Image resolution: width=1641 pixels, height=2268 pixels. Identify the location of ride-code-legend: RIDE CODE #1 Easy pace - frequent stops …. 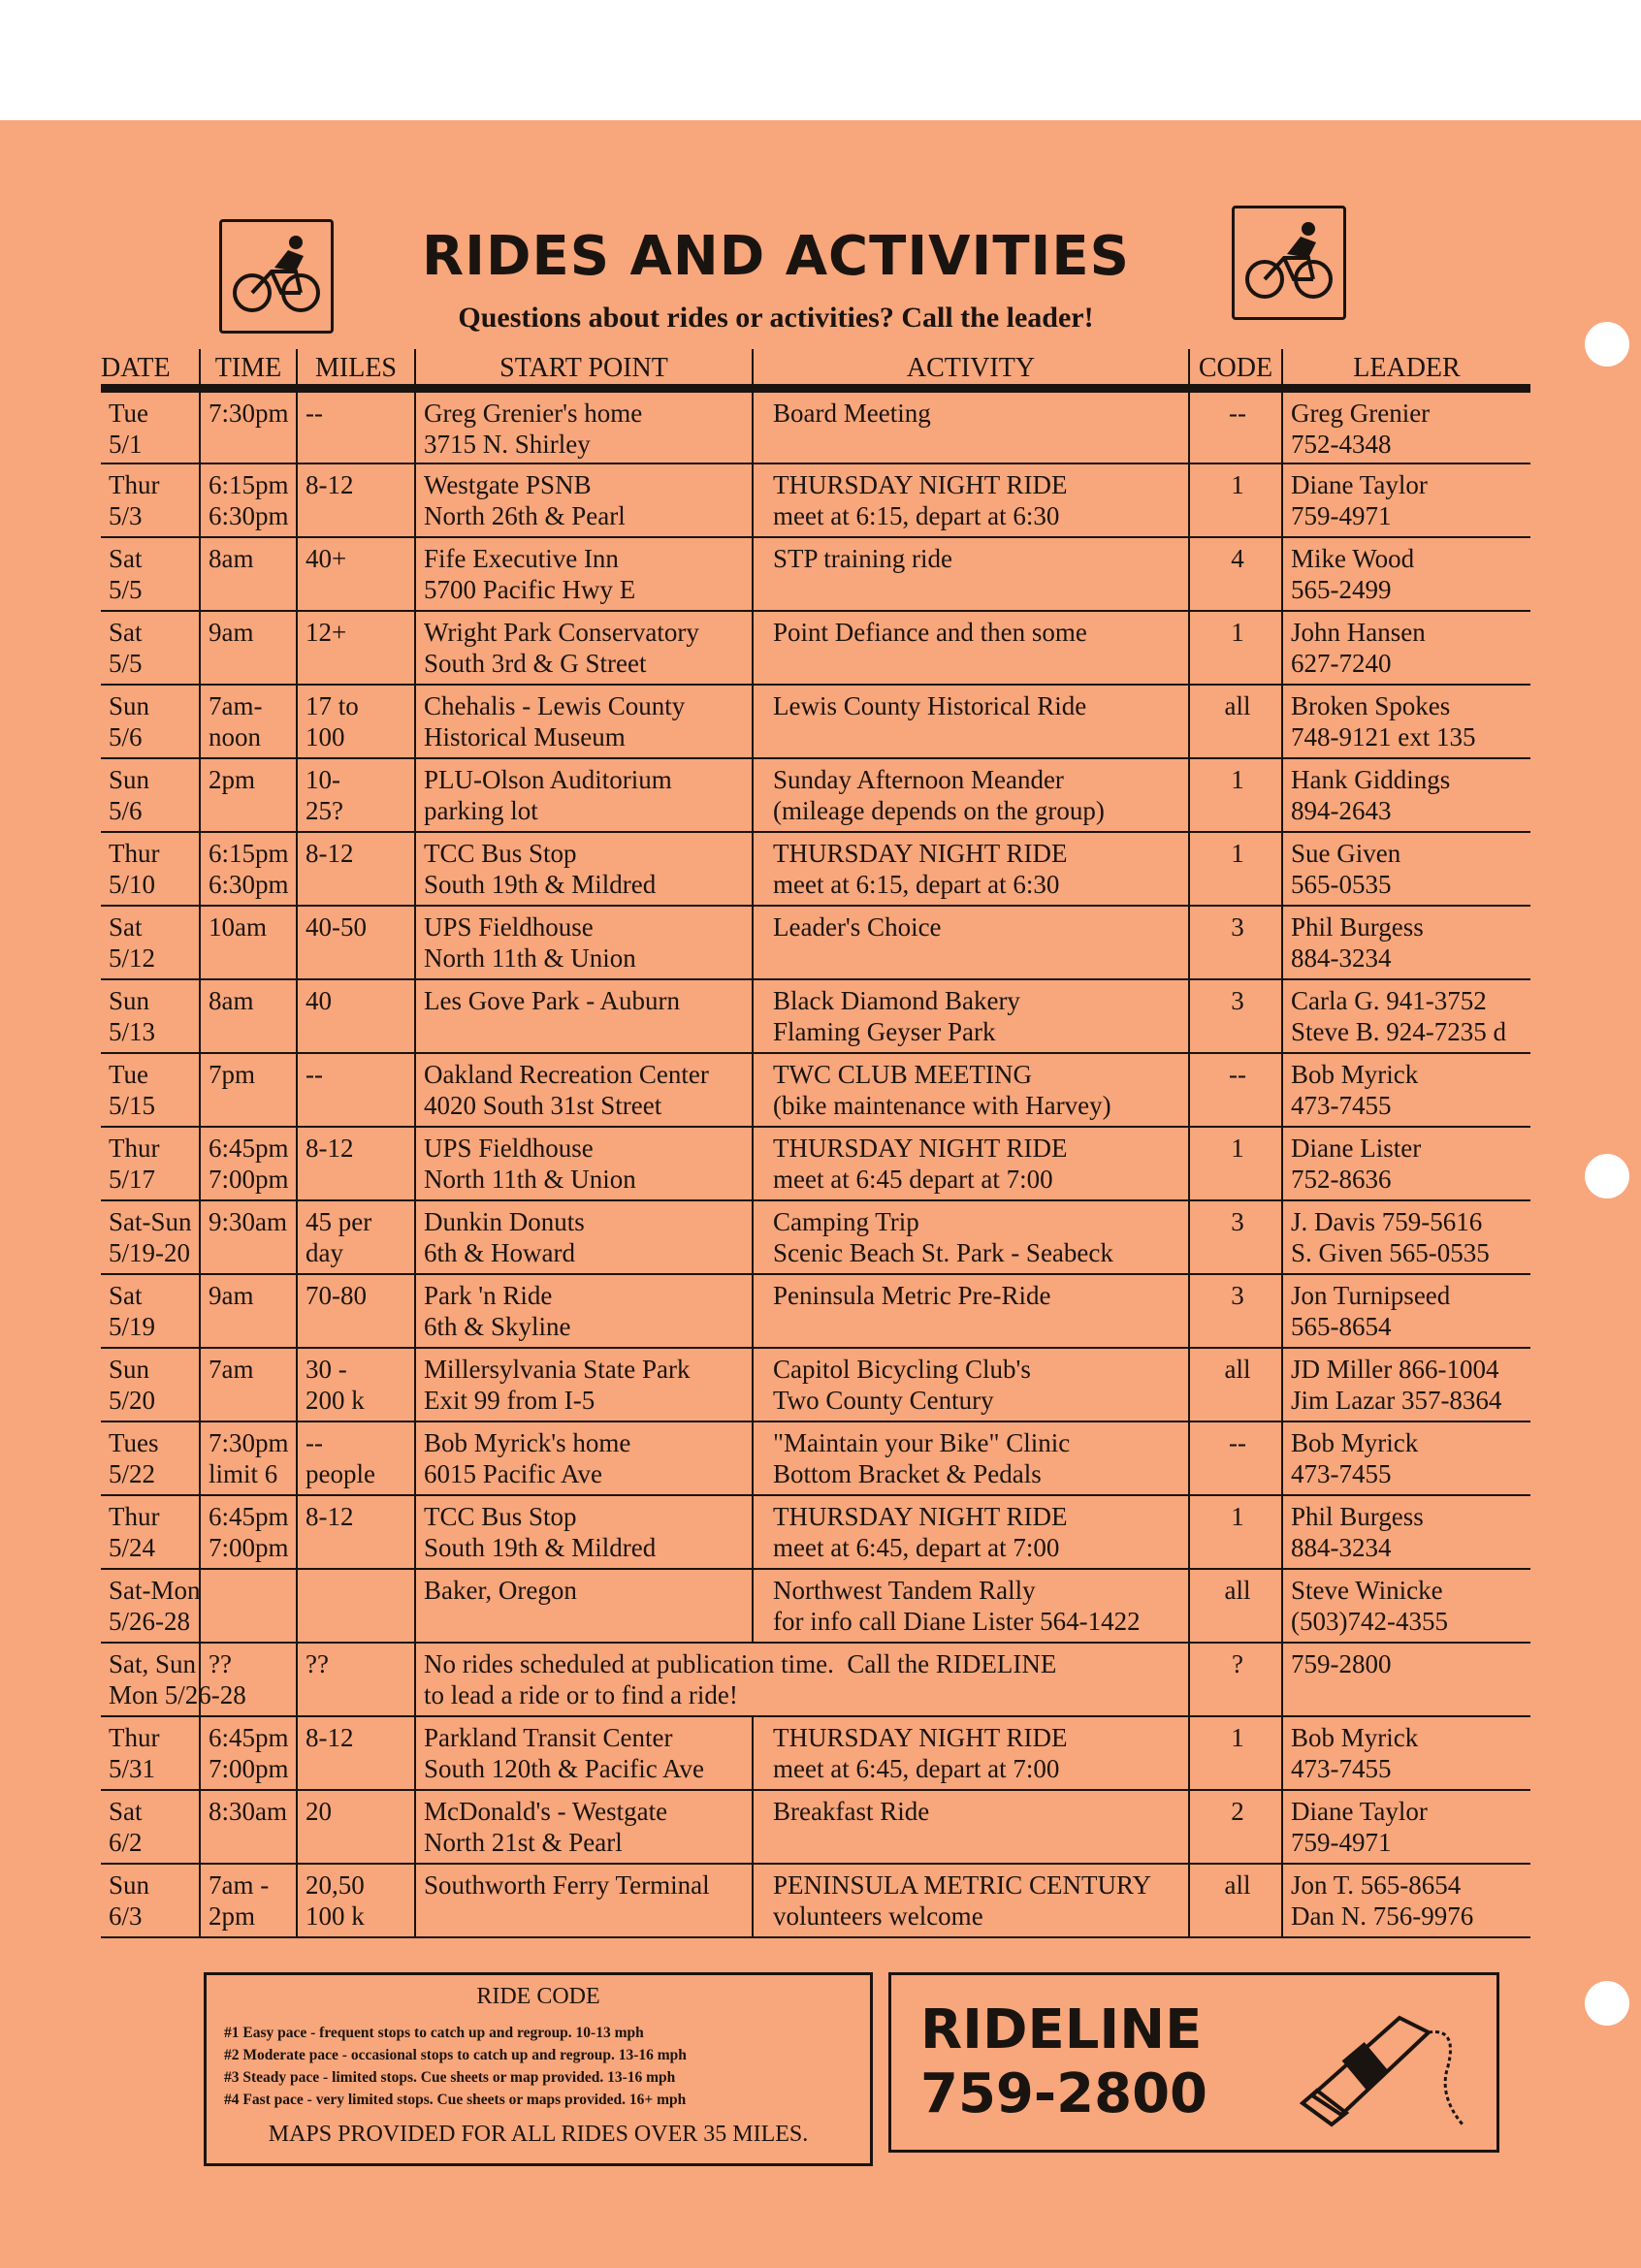
(538, 2069).